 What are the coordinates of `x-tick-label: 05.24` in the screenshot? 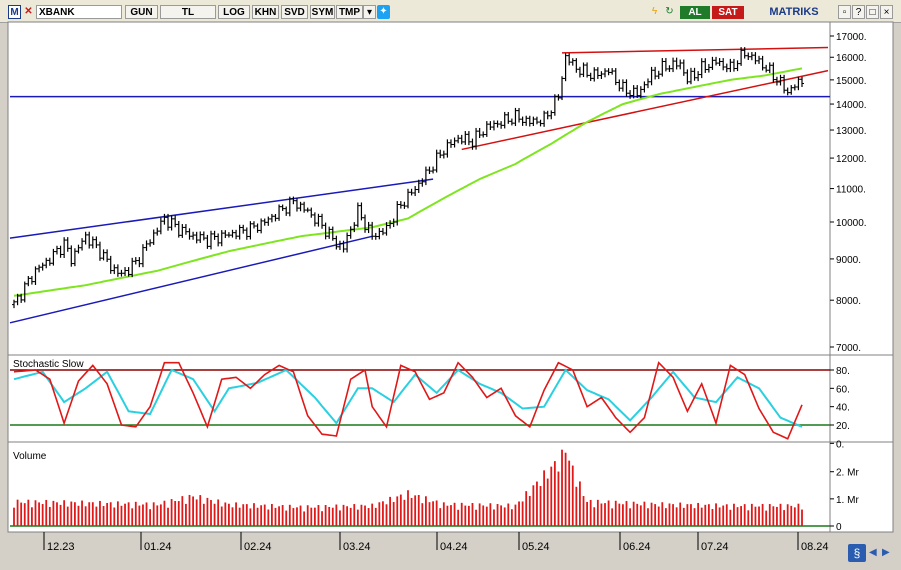 It's located at (536, 547).